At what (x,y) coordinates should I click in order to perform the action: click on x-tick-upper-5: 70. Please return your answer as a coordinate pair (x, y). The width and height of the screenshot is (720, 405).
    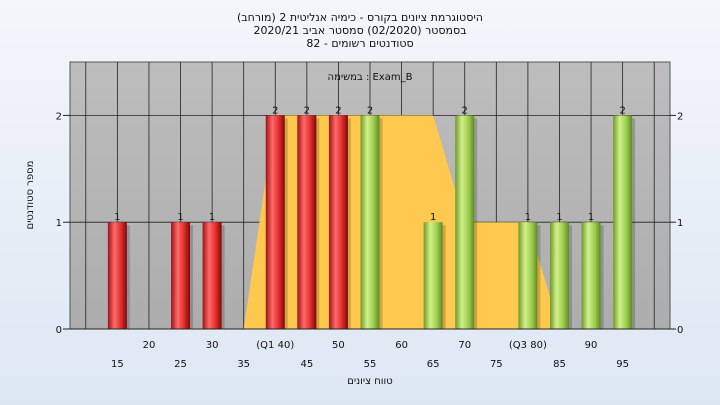
    Looking at the image, I should click on (464, 345).